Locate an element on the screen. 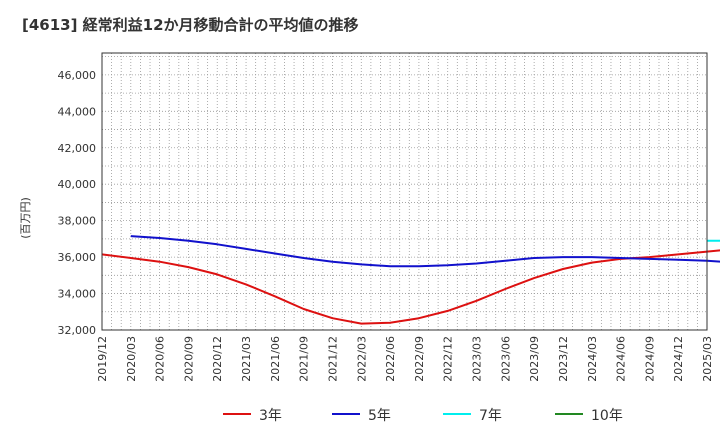  x-tick-label: 2021/03 is located at coordinates (246, 359).